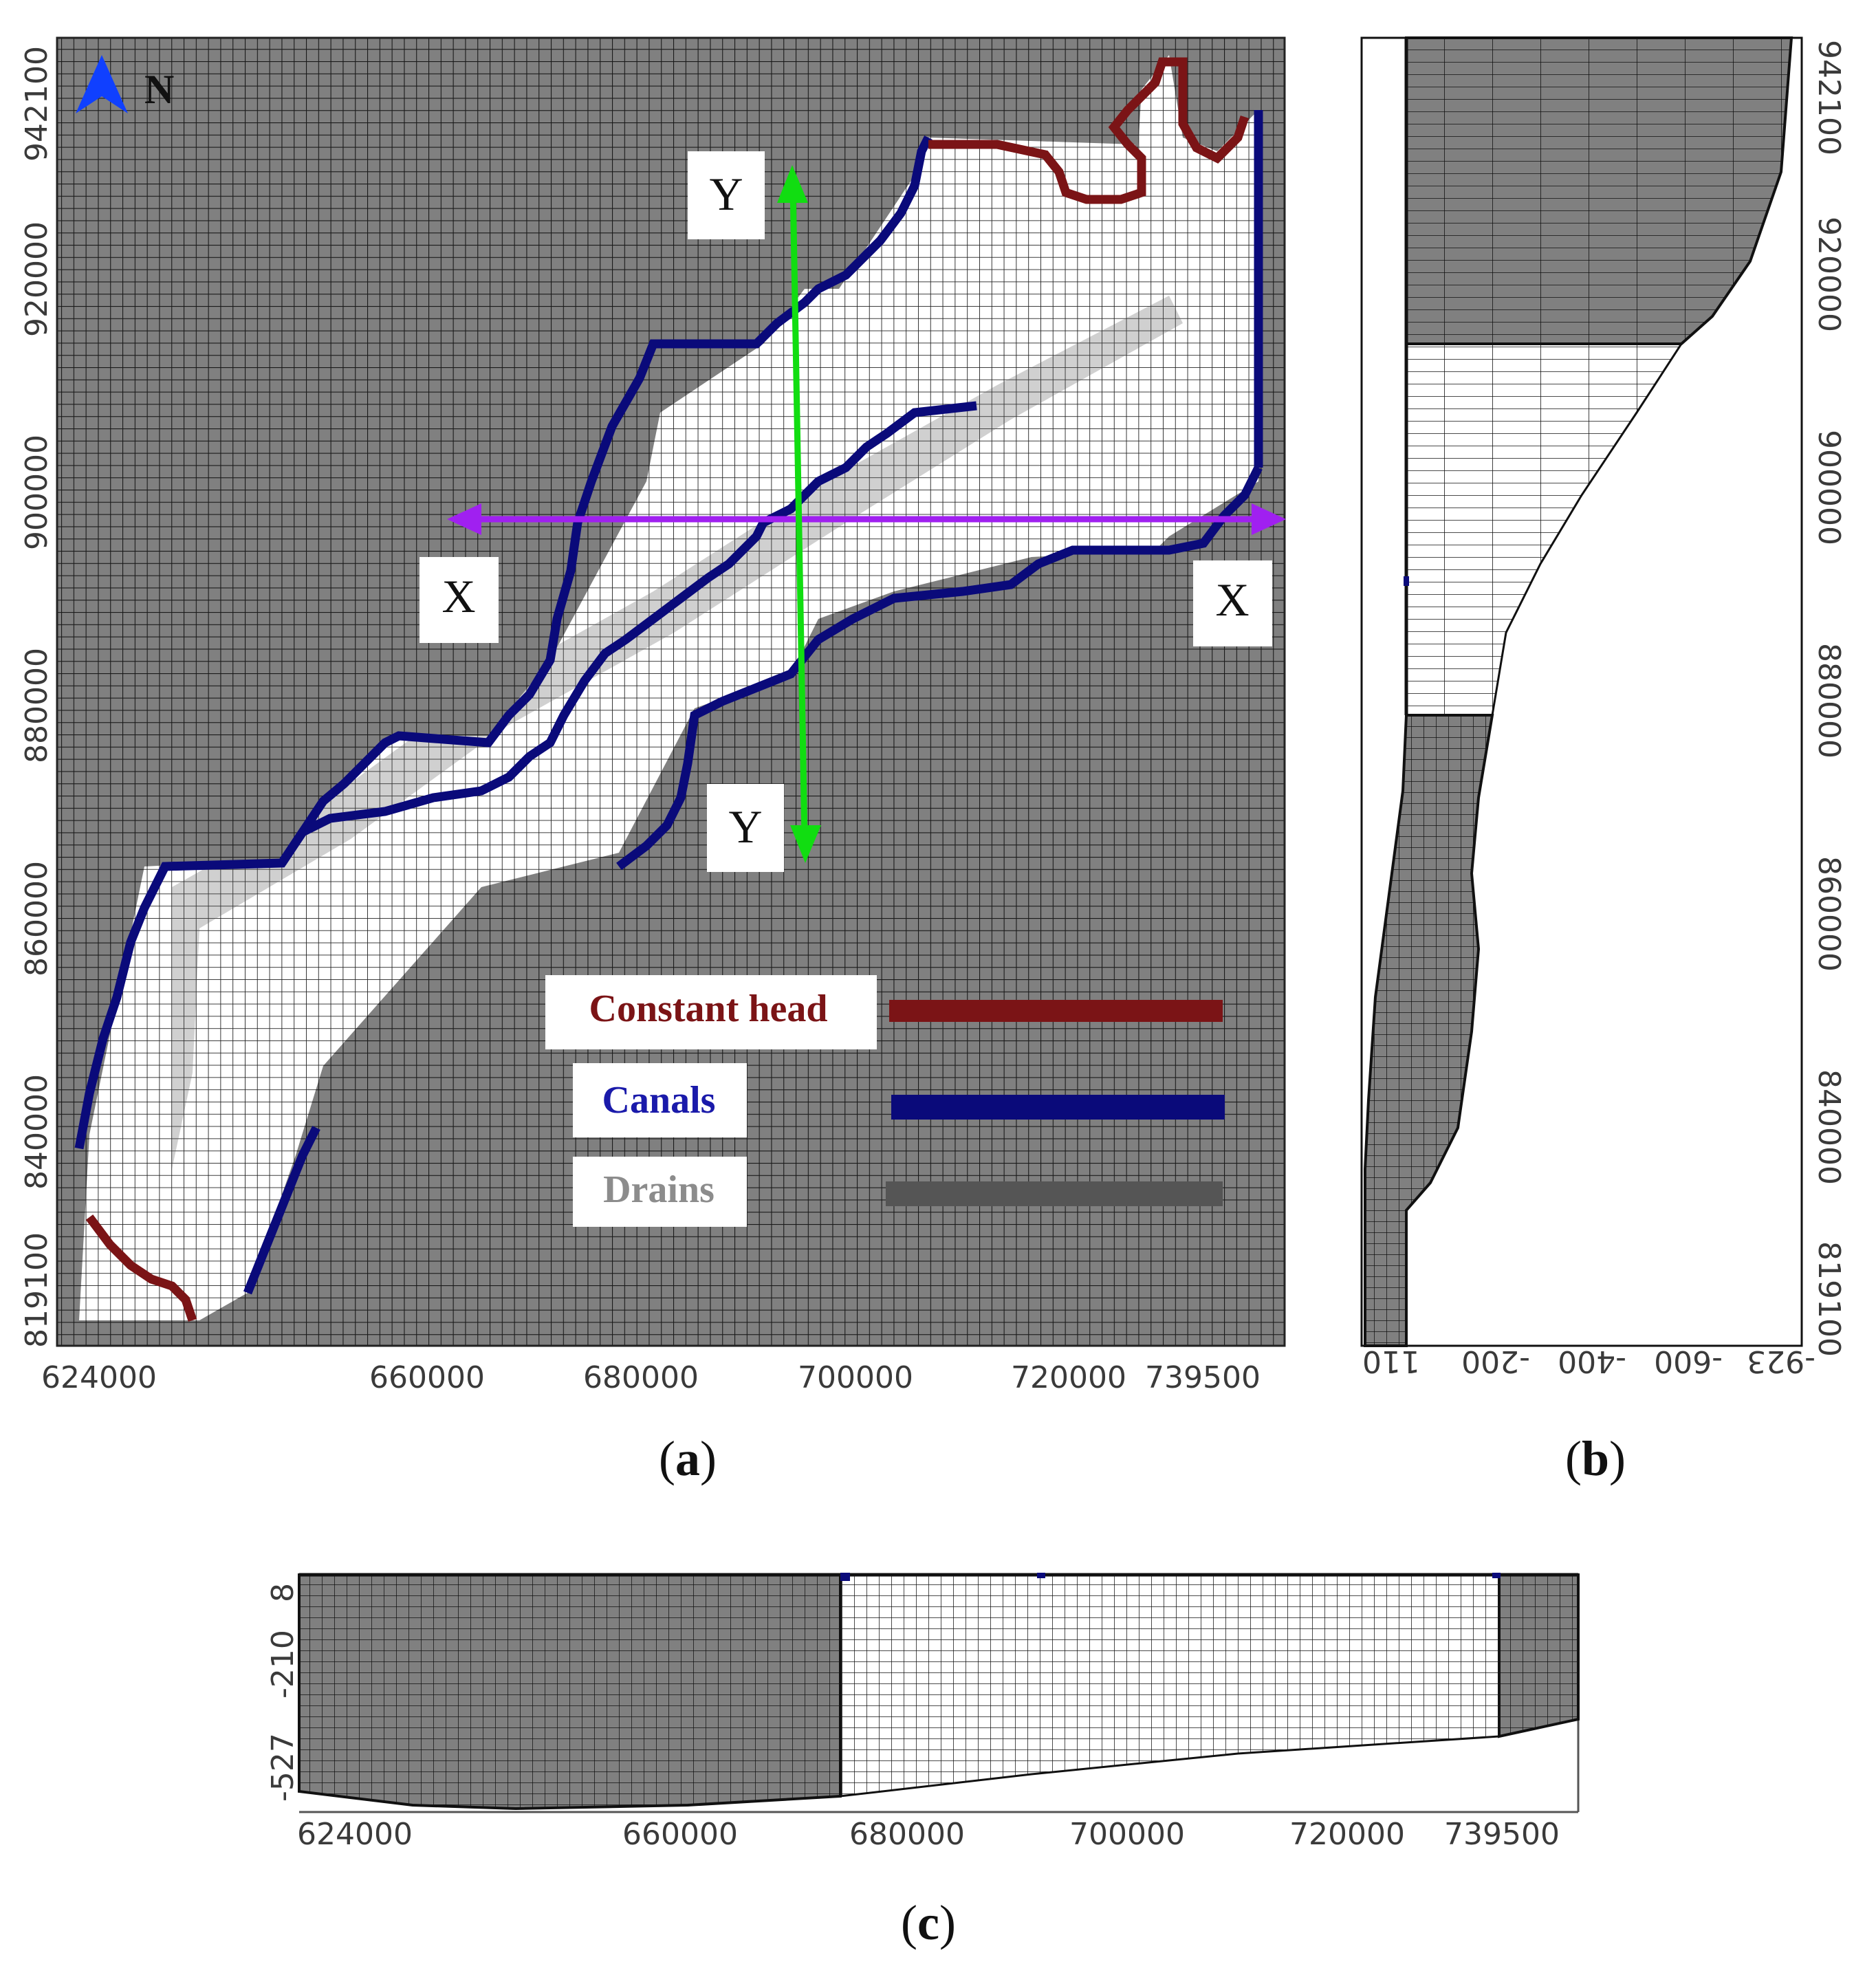 The height and width of the screenshot is (1964, 1876). I want to click on legend-drains-box, so click(660, 1192).